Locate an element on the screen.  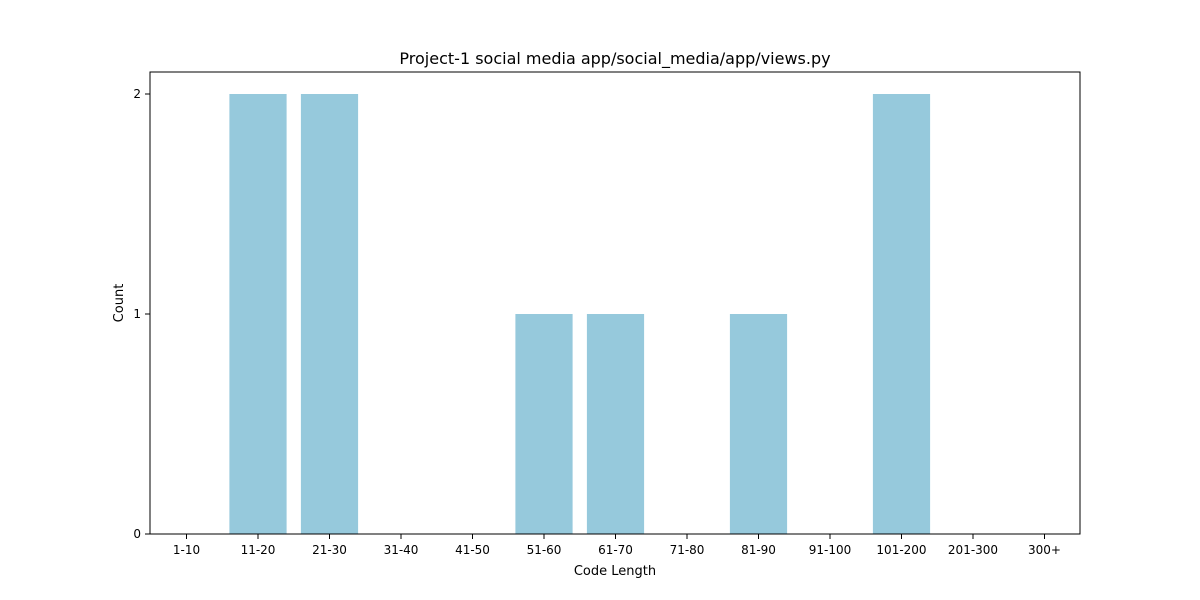
x-tick-label: 201-300 is located at coordinates (973, 550).